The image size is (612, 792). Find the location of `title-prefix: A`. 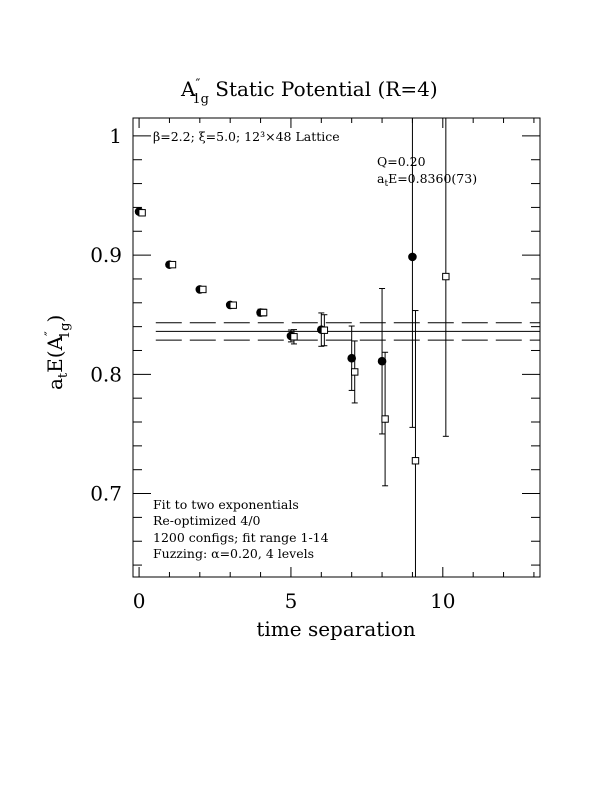

title-prefix: A is located at coordinates (188, 89).